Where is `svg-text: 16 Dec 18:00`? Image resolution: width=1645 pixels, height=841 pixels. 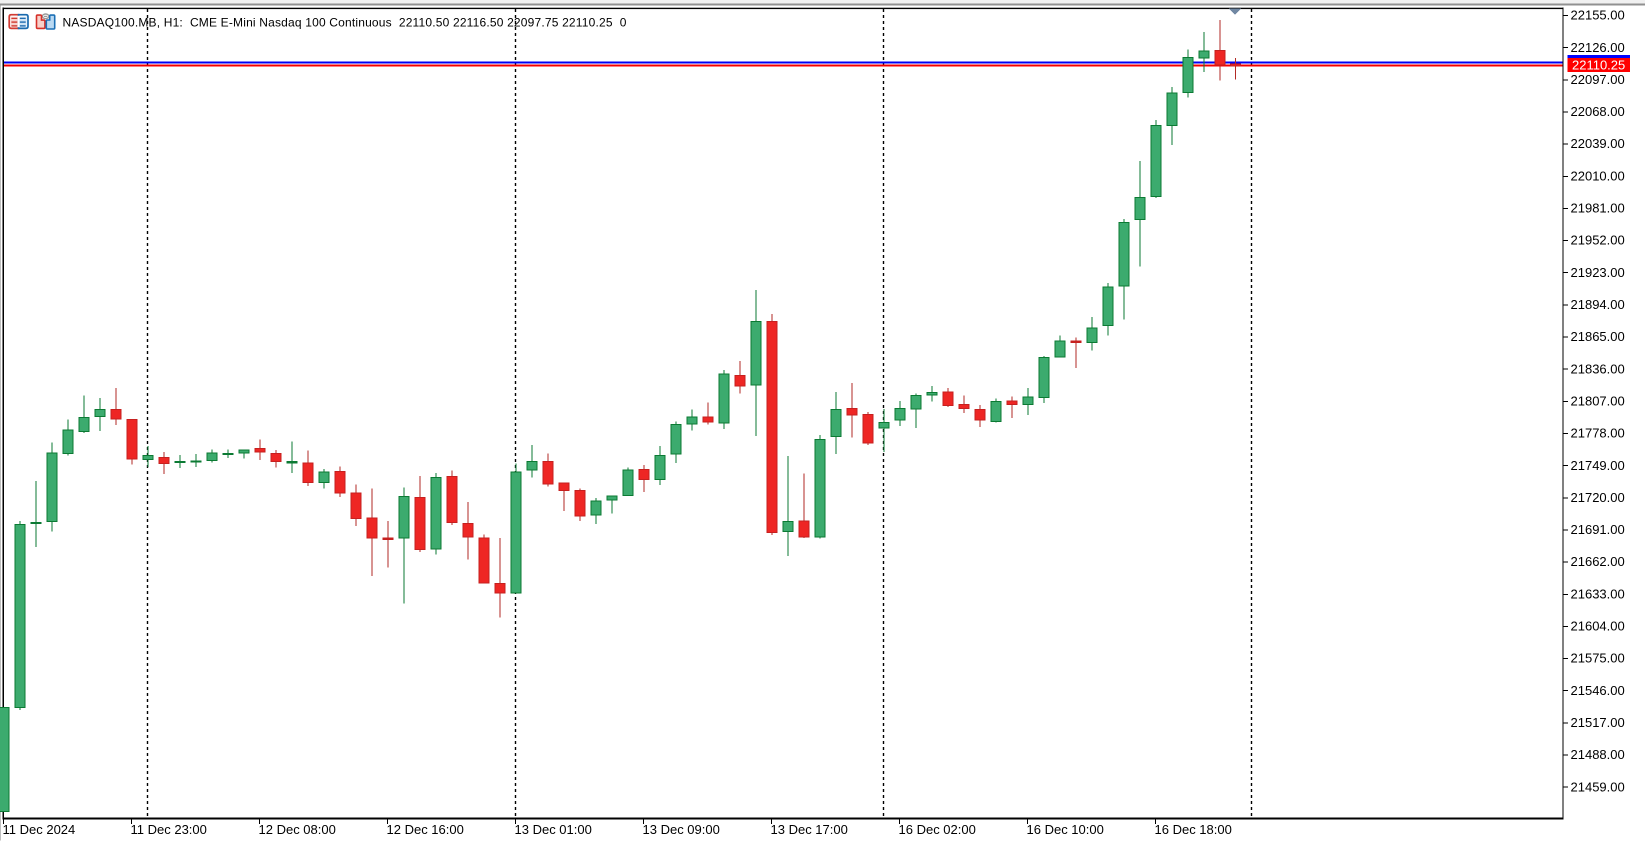 svg-text: 16 Dec 18:00 is located at coordinates (1193, 829).